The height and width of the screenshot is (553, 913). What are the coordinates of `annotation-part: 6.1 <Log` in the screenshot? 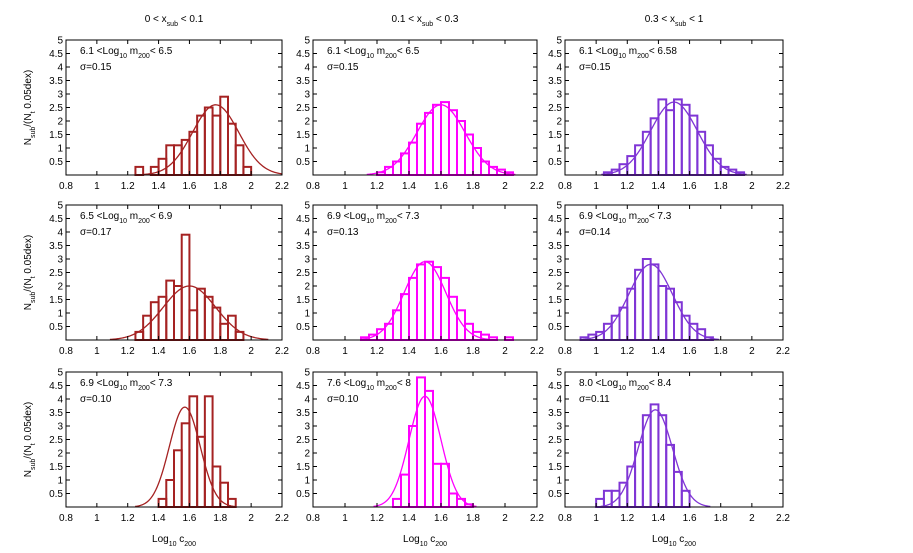 It's located at (99, 51).